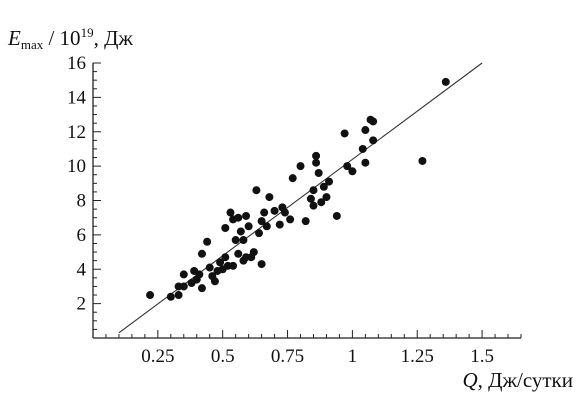  I want to click on x-tick-label: 1.25, so click(417, 356).